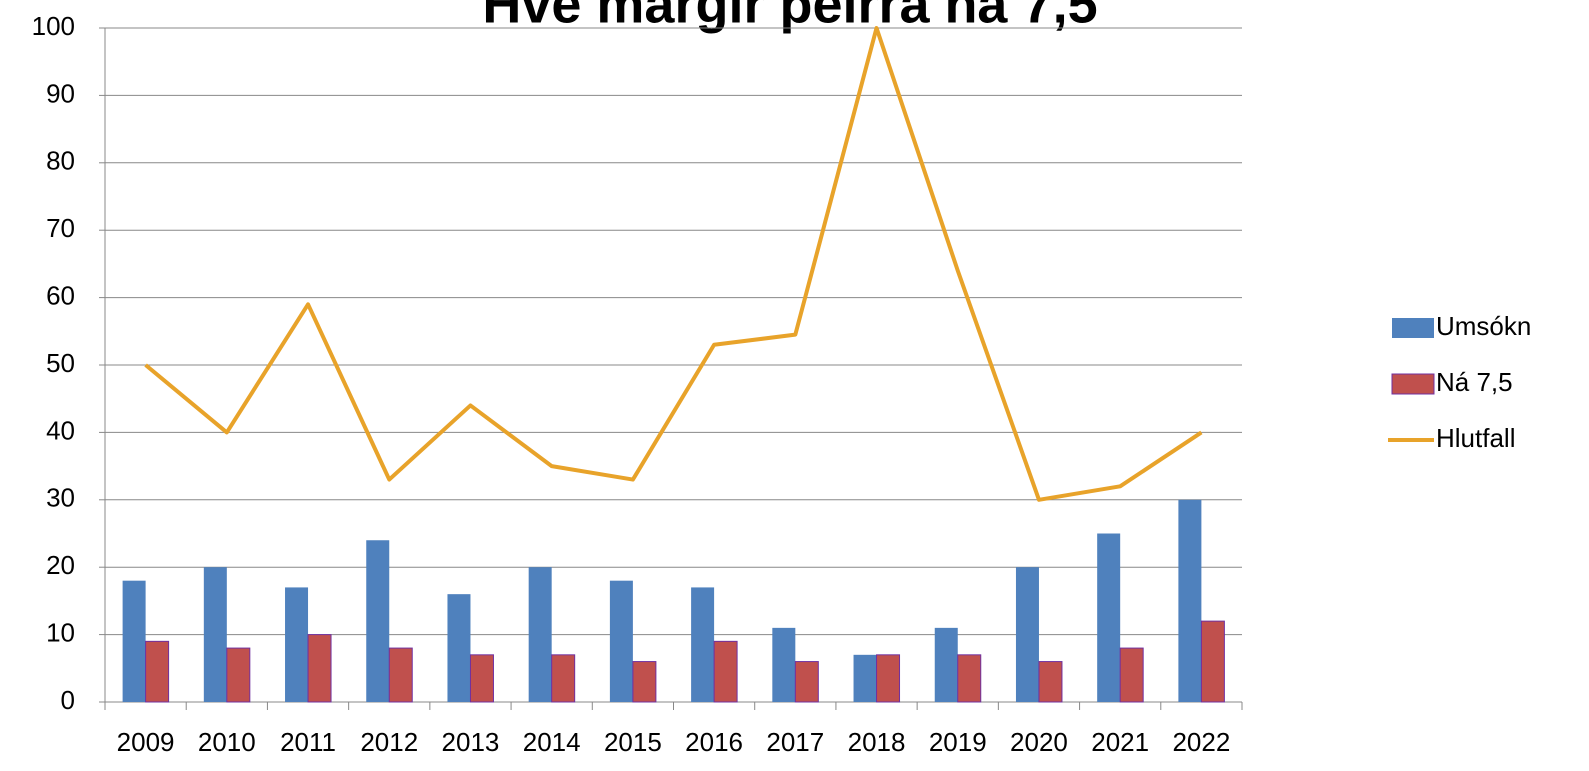 This screenshot has width=1589, height=771. I want to click on y-tick-label: 30, so click(60, 498).